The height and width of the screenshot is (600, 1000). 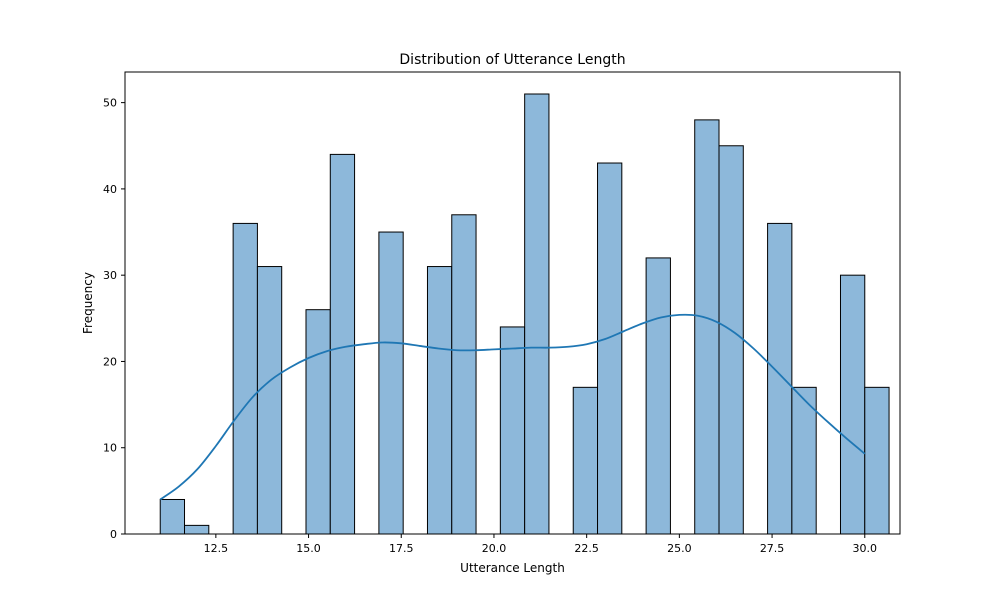 What do you see at coordinates (865, 548) in the screenshot?
I see `x-tick-label: 30.0` at bounding box center [865, 548].